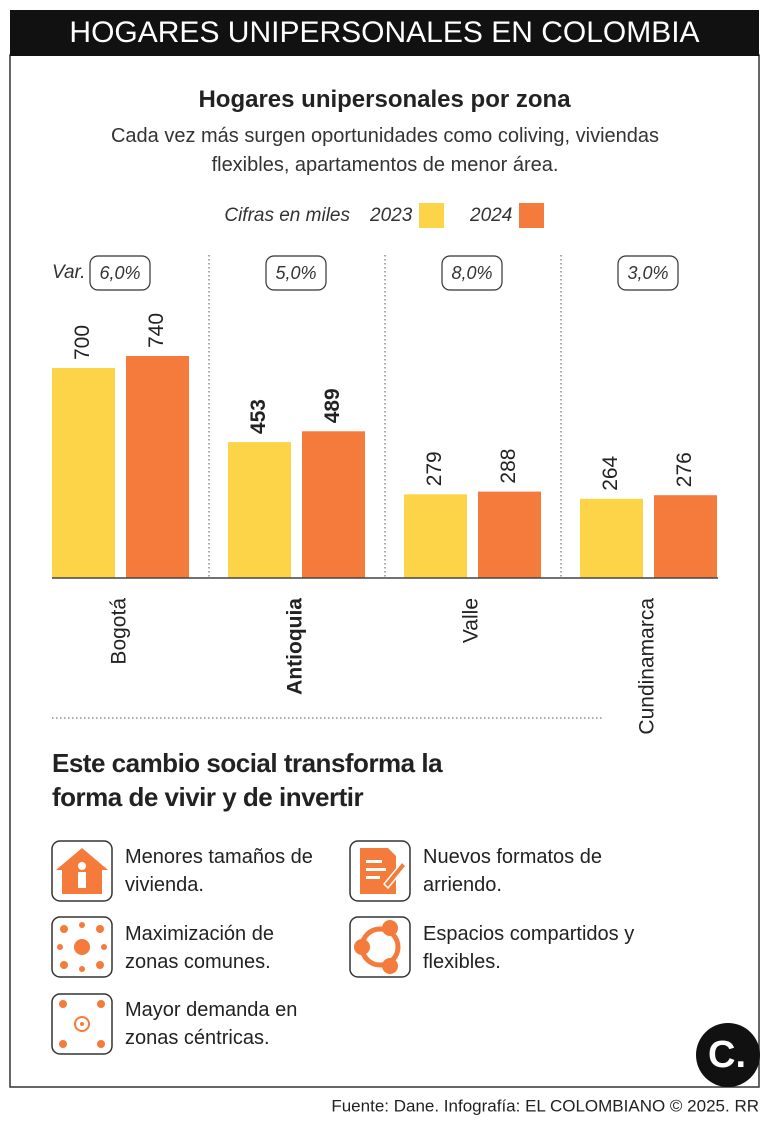 Image resolution: width=769 pixels, height=1130 pixels. Describe the element at coordinates (258, 416) in the screenshot. I see `value-label: 453` at that location.